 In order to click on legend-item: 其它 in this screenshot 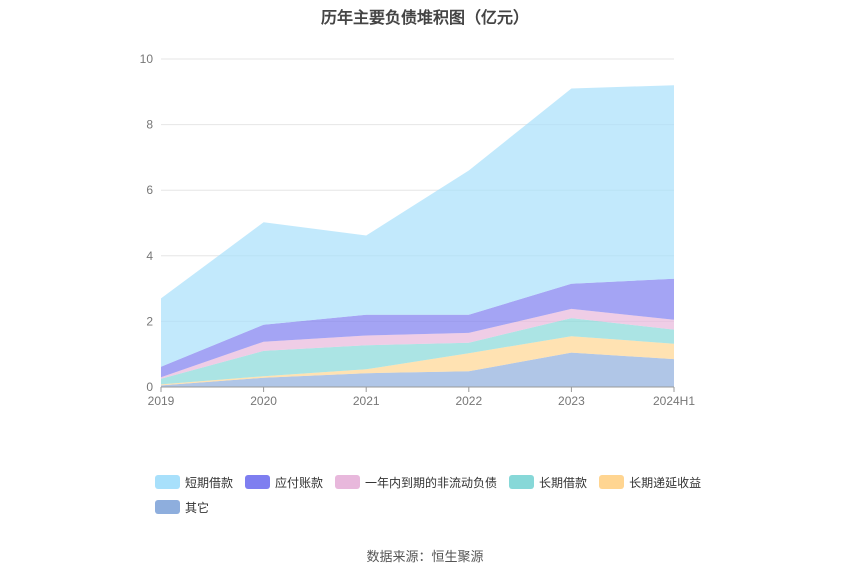, I will do `click(182, 507)`.